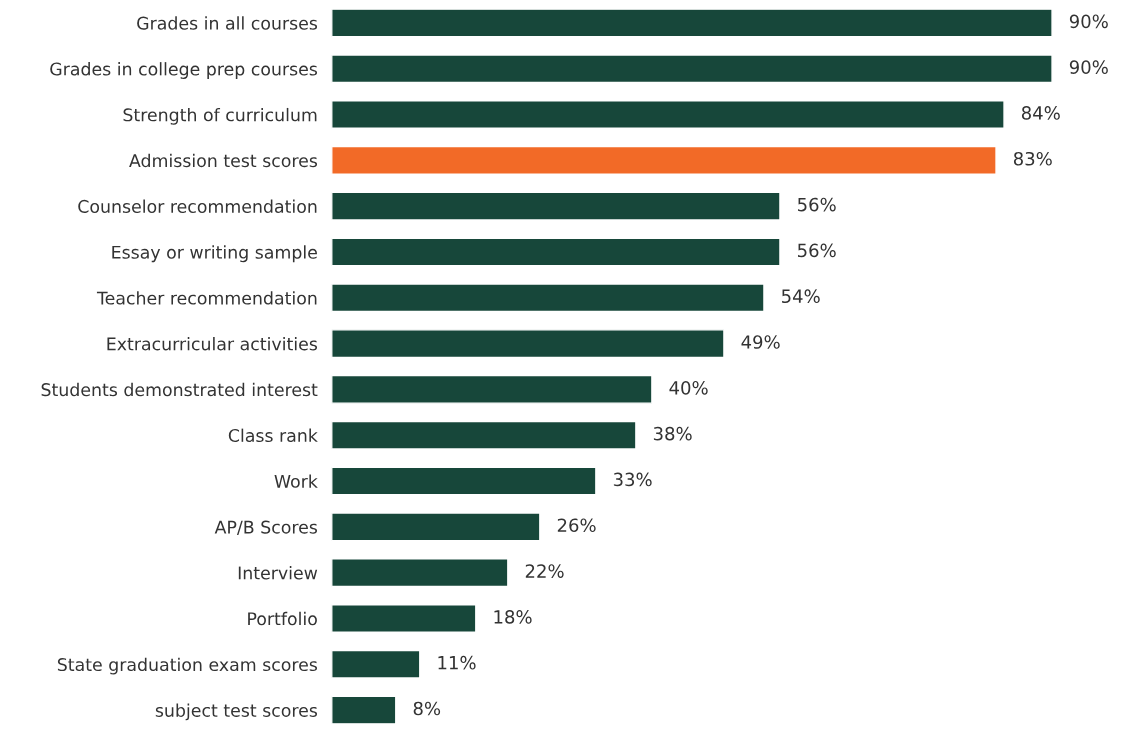 The width and height of the screenshot is (1144, 733). What do you see at coordinates (457, 662) in the screenshot?
I see `data-label: 11%` at bounding box center [457, 662].